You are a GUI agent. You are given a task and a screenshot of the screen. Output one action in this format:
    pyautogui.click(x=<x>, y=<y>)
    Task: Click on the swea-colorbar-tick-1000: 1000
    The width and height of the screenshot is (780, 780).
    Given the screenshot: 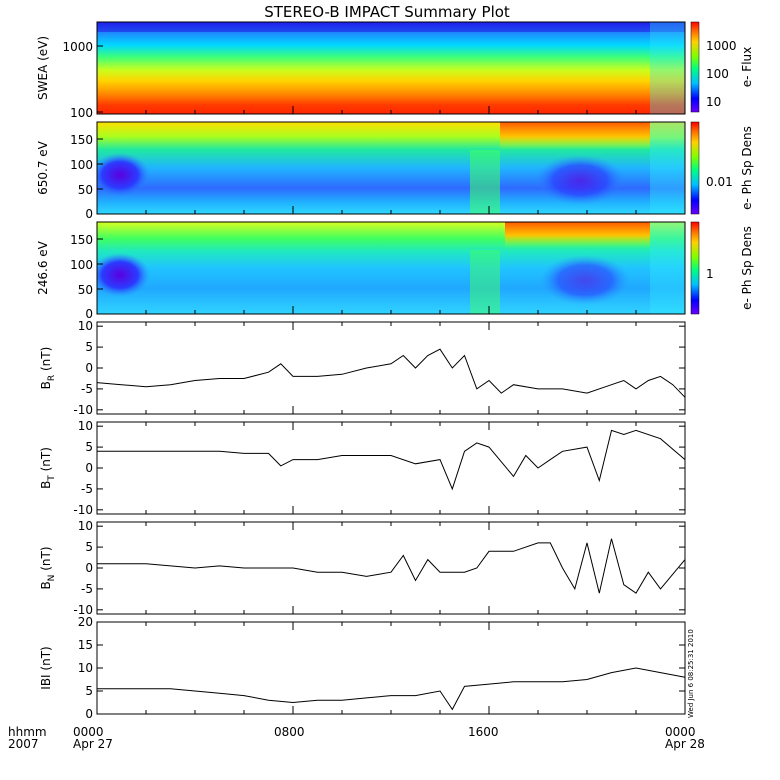 What is the action you would take?
    pyautogui.click(x=721, y=46)
    